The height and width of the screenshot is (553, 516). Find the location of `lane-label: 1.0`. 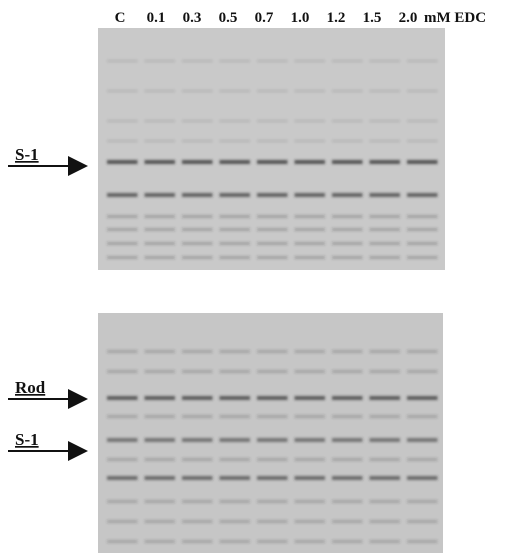

lane-label: 1.0 is located at coordinates (300, 18).